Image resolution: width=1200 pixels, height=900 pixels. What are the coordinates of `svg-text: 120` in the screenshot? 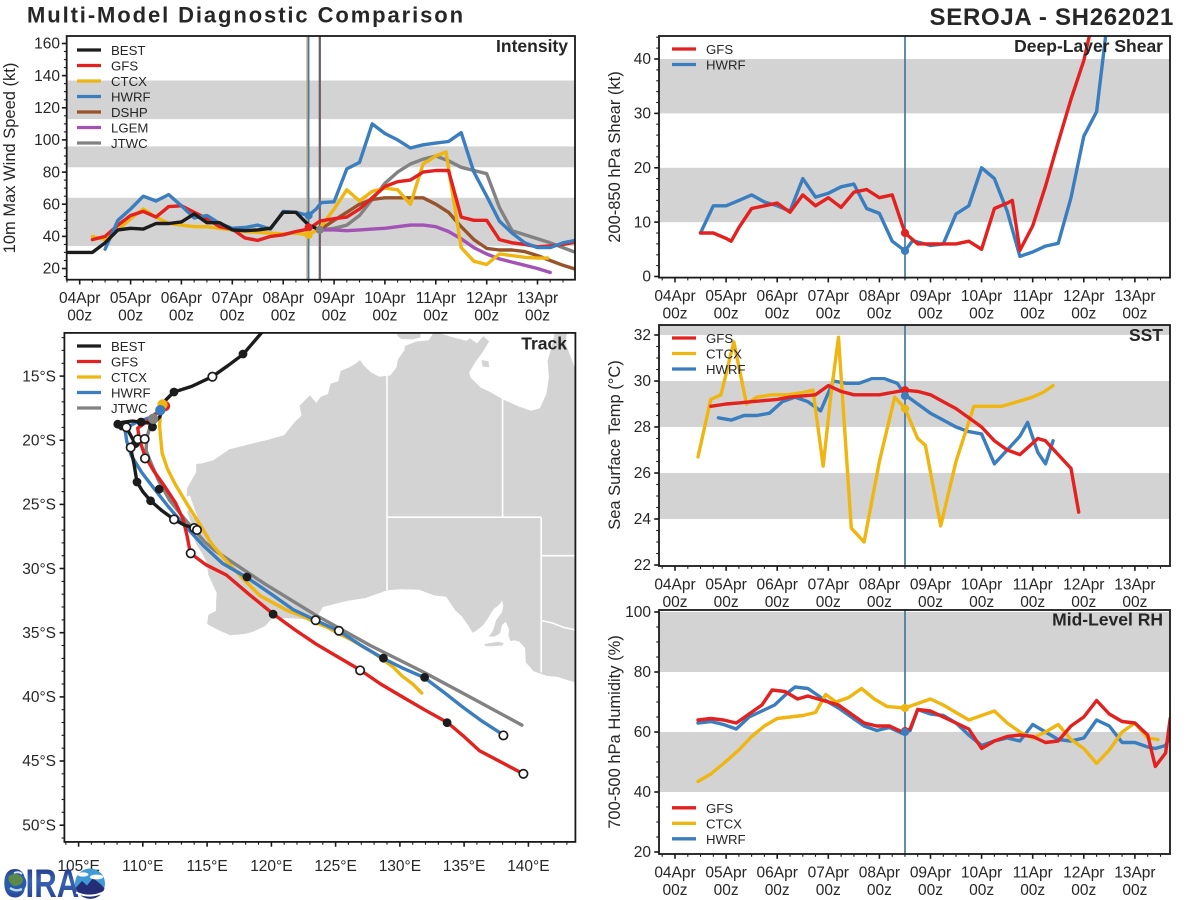 It's located at (47, 108).